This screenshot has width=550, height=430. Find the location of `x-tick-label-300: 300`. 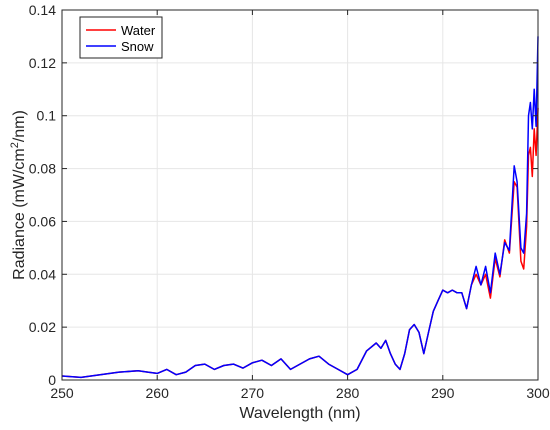

x-tick-label-300: 300 is located at coordinates (538, 393).